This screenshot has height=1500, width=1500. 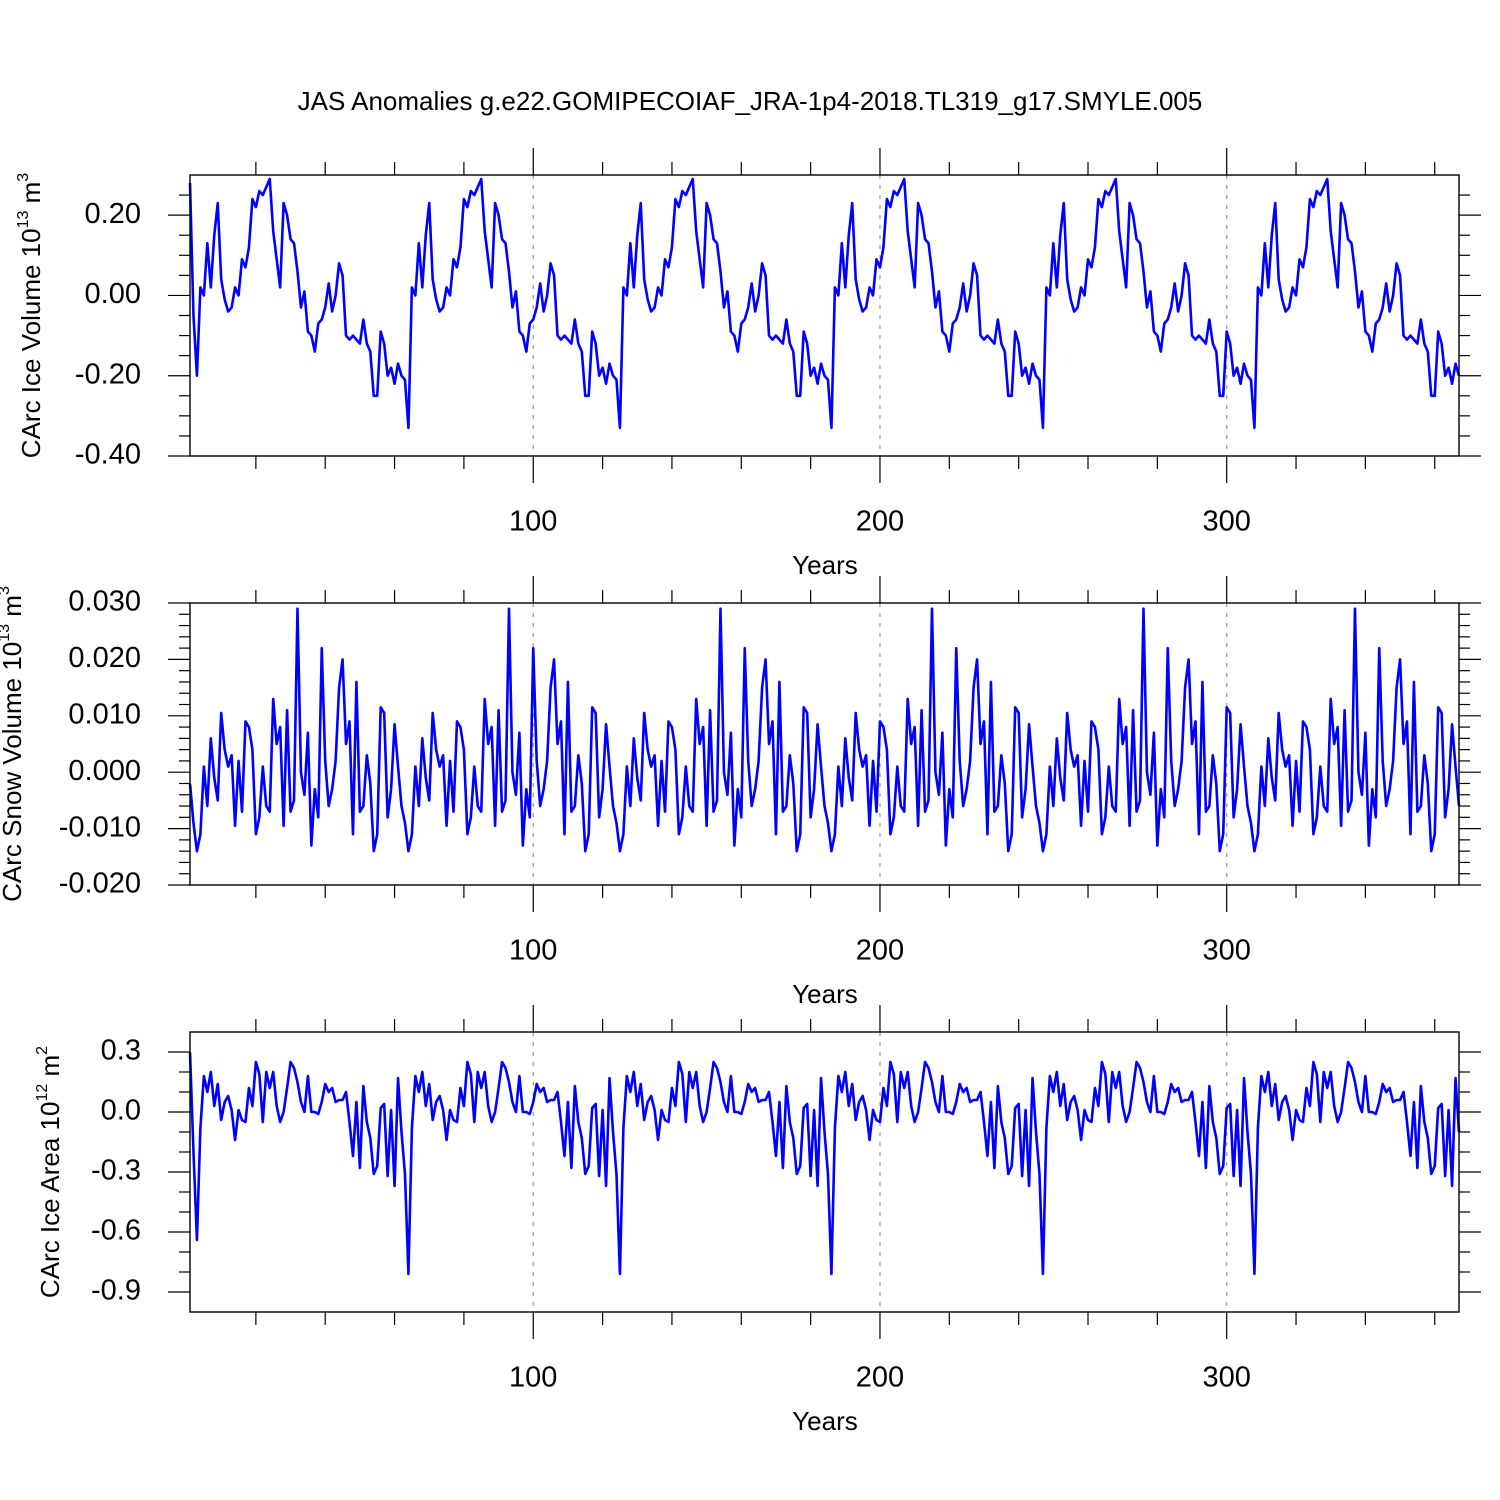 What do you see at coordinates (108, 374) in the screenshot?
I see `y-tick-label: -0.20` at bounding box center [108, 374].